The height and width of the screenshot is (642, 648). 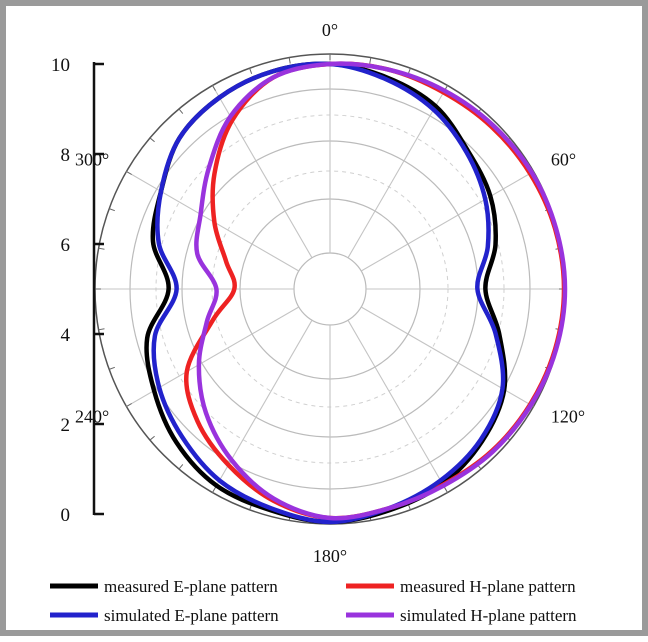 I want to click on radial-tick-label: 2, so click(x=66, y=425).